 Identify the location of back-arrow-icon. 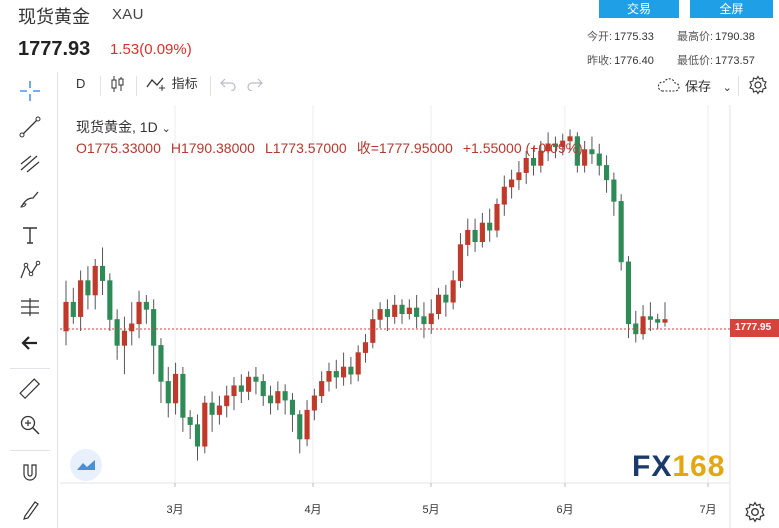
(30, 343).